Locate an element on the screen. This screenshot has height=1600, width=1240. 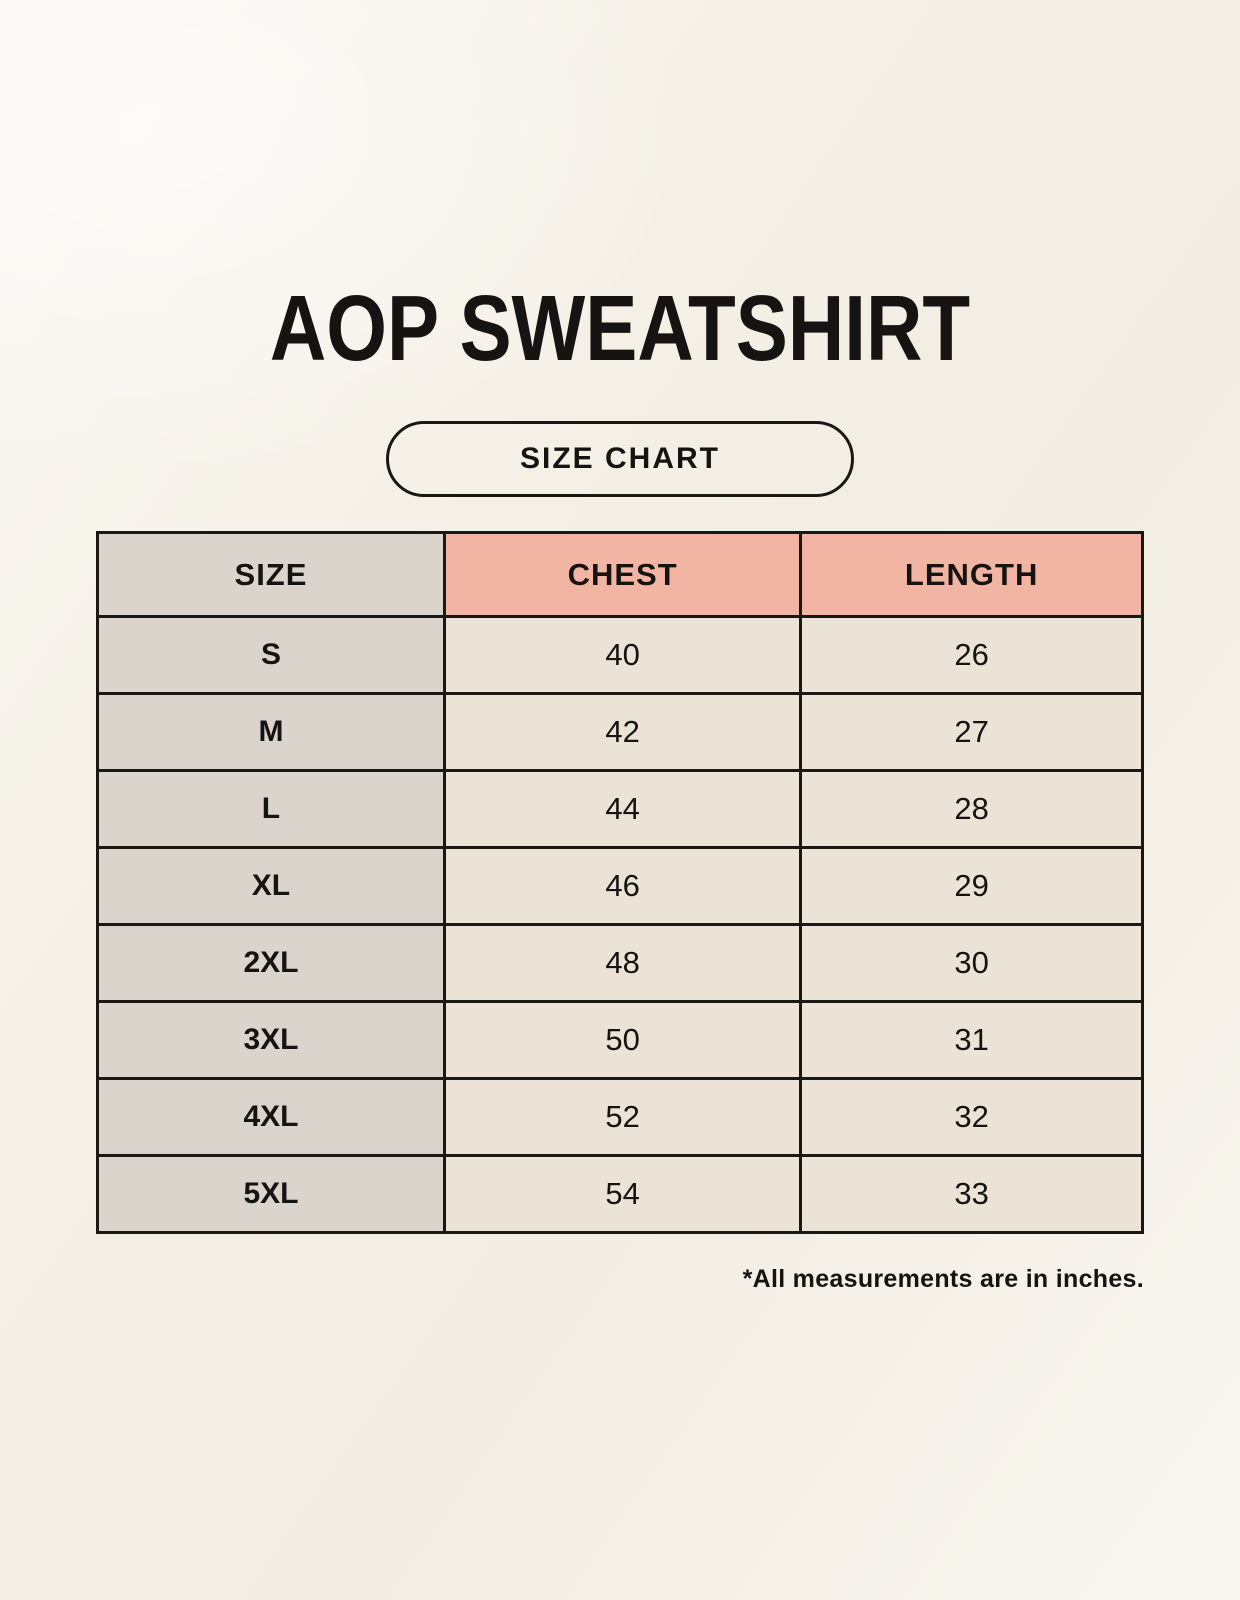
chest-cell: 52 is located at coordinates (622, 1117).